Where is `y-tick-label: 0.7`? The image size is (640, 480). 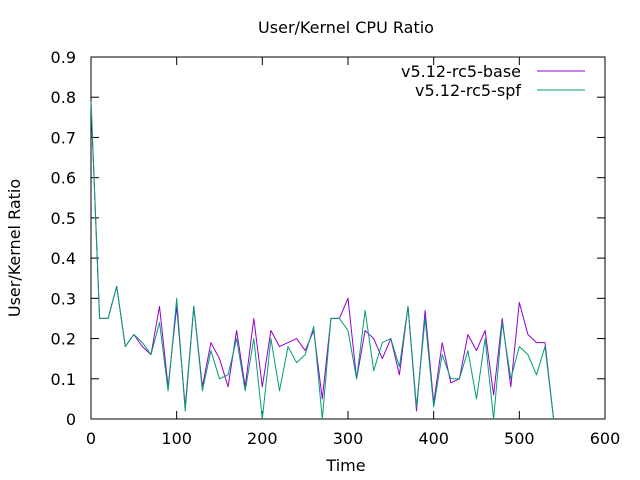
y-tick-label: 0.7 is located at coordinates (63, 137).